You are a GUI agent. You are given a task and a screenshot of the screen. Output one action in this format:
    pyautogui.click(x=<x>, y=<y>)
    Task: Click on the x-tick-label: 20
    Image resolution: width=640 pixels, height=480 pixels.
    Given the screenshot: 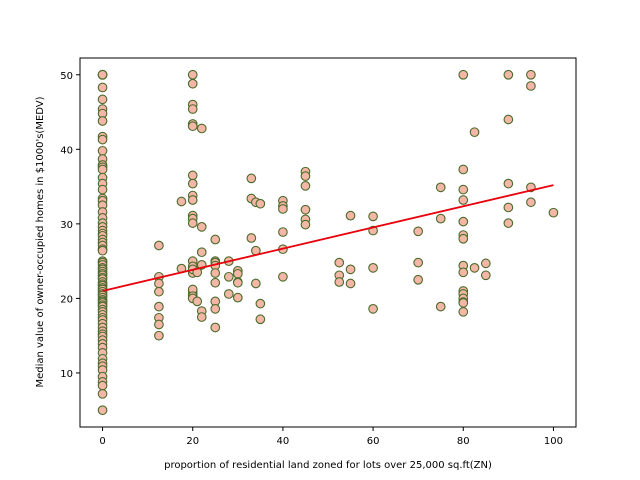 What is the action you would take?
    pyautogui.click(x=192, y=441)
    